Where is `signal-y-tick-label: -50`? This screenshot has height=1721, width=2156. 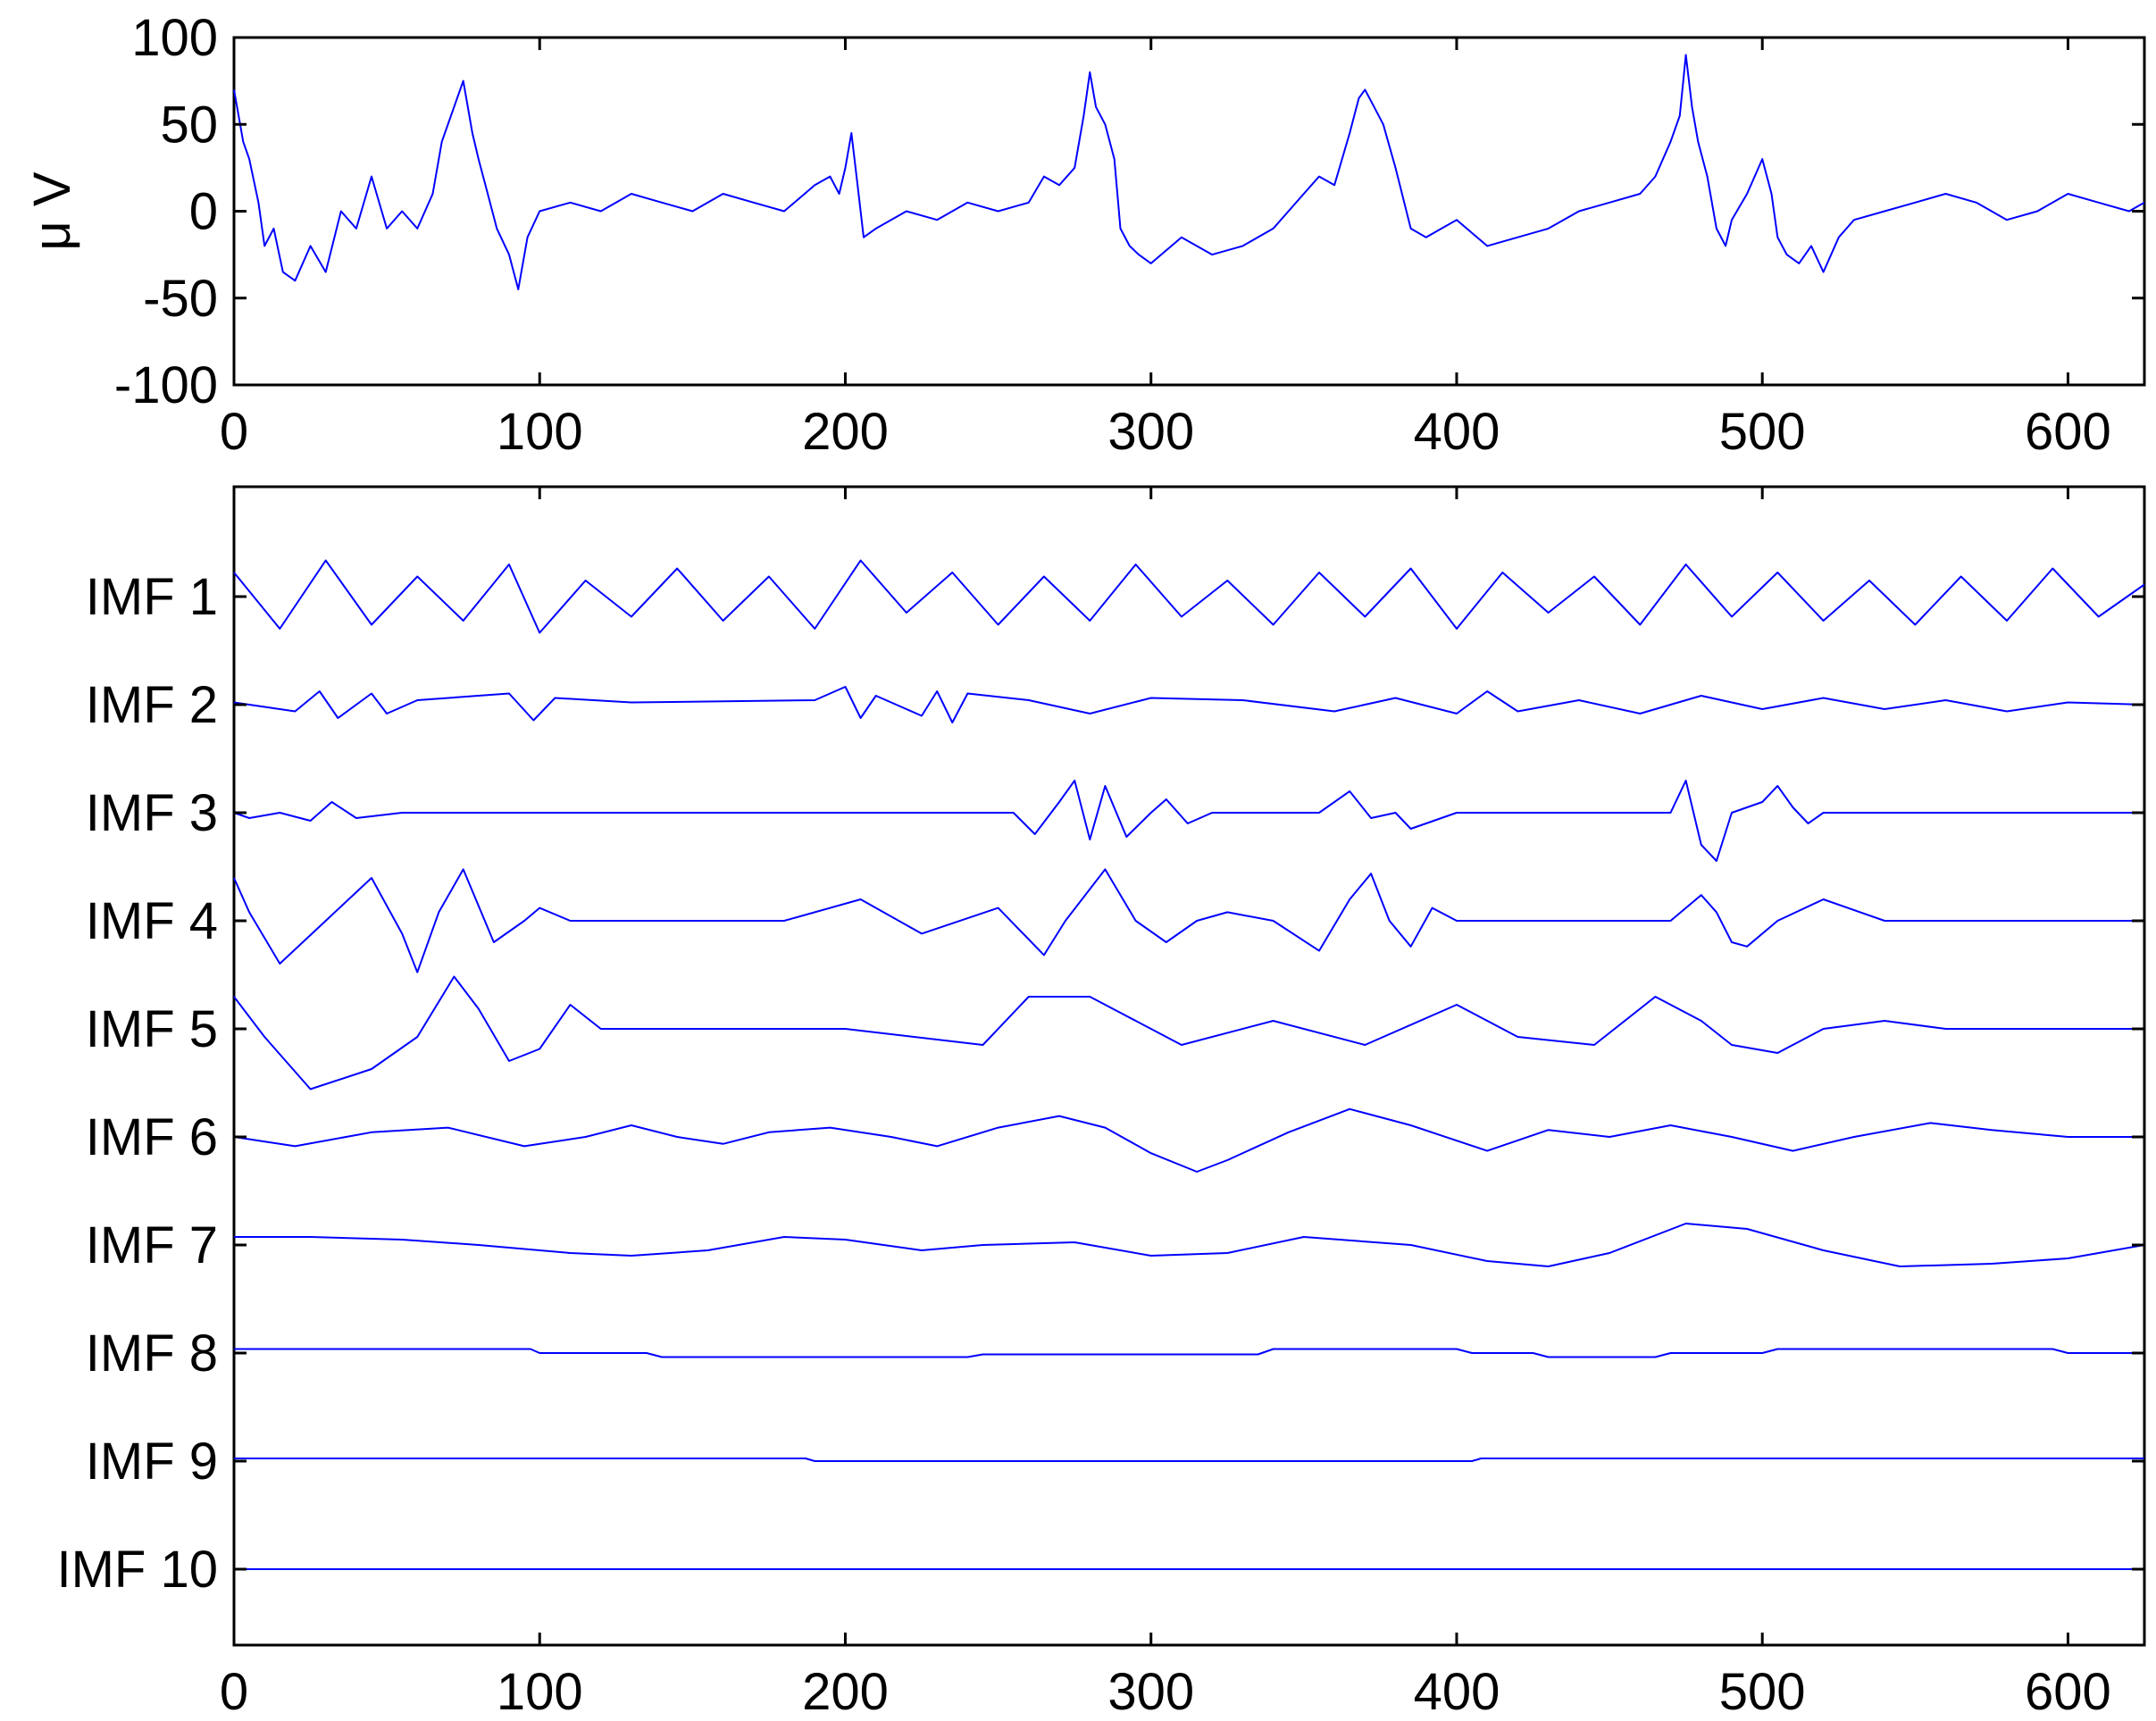
signal-y-tick-label: -50 is located at coordinates (180, 299).